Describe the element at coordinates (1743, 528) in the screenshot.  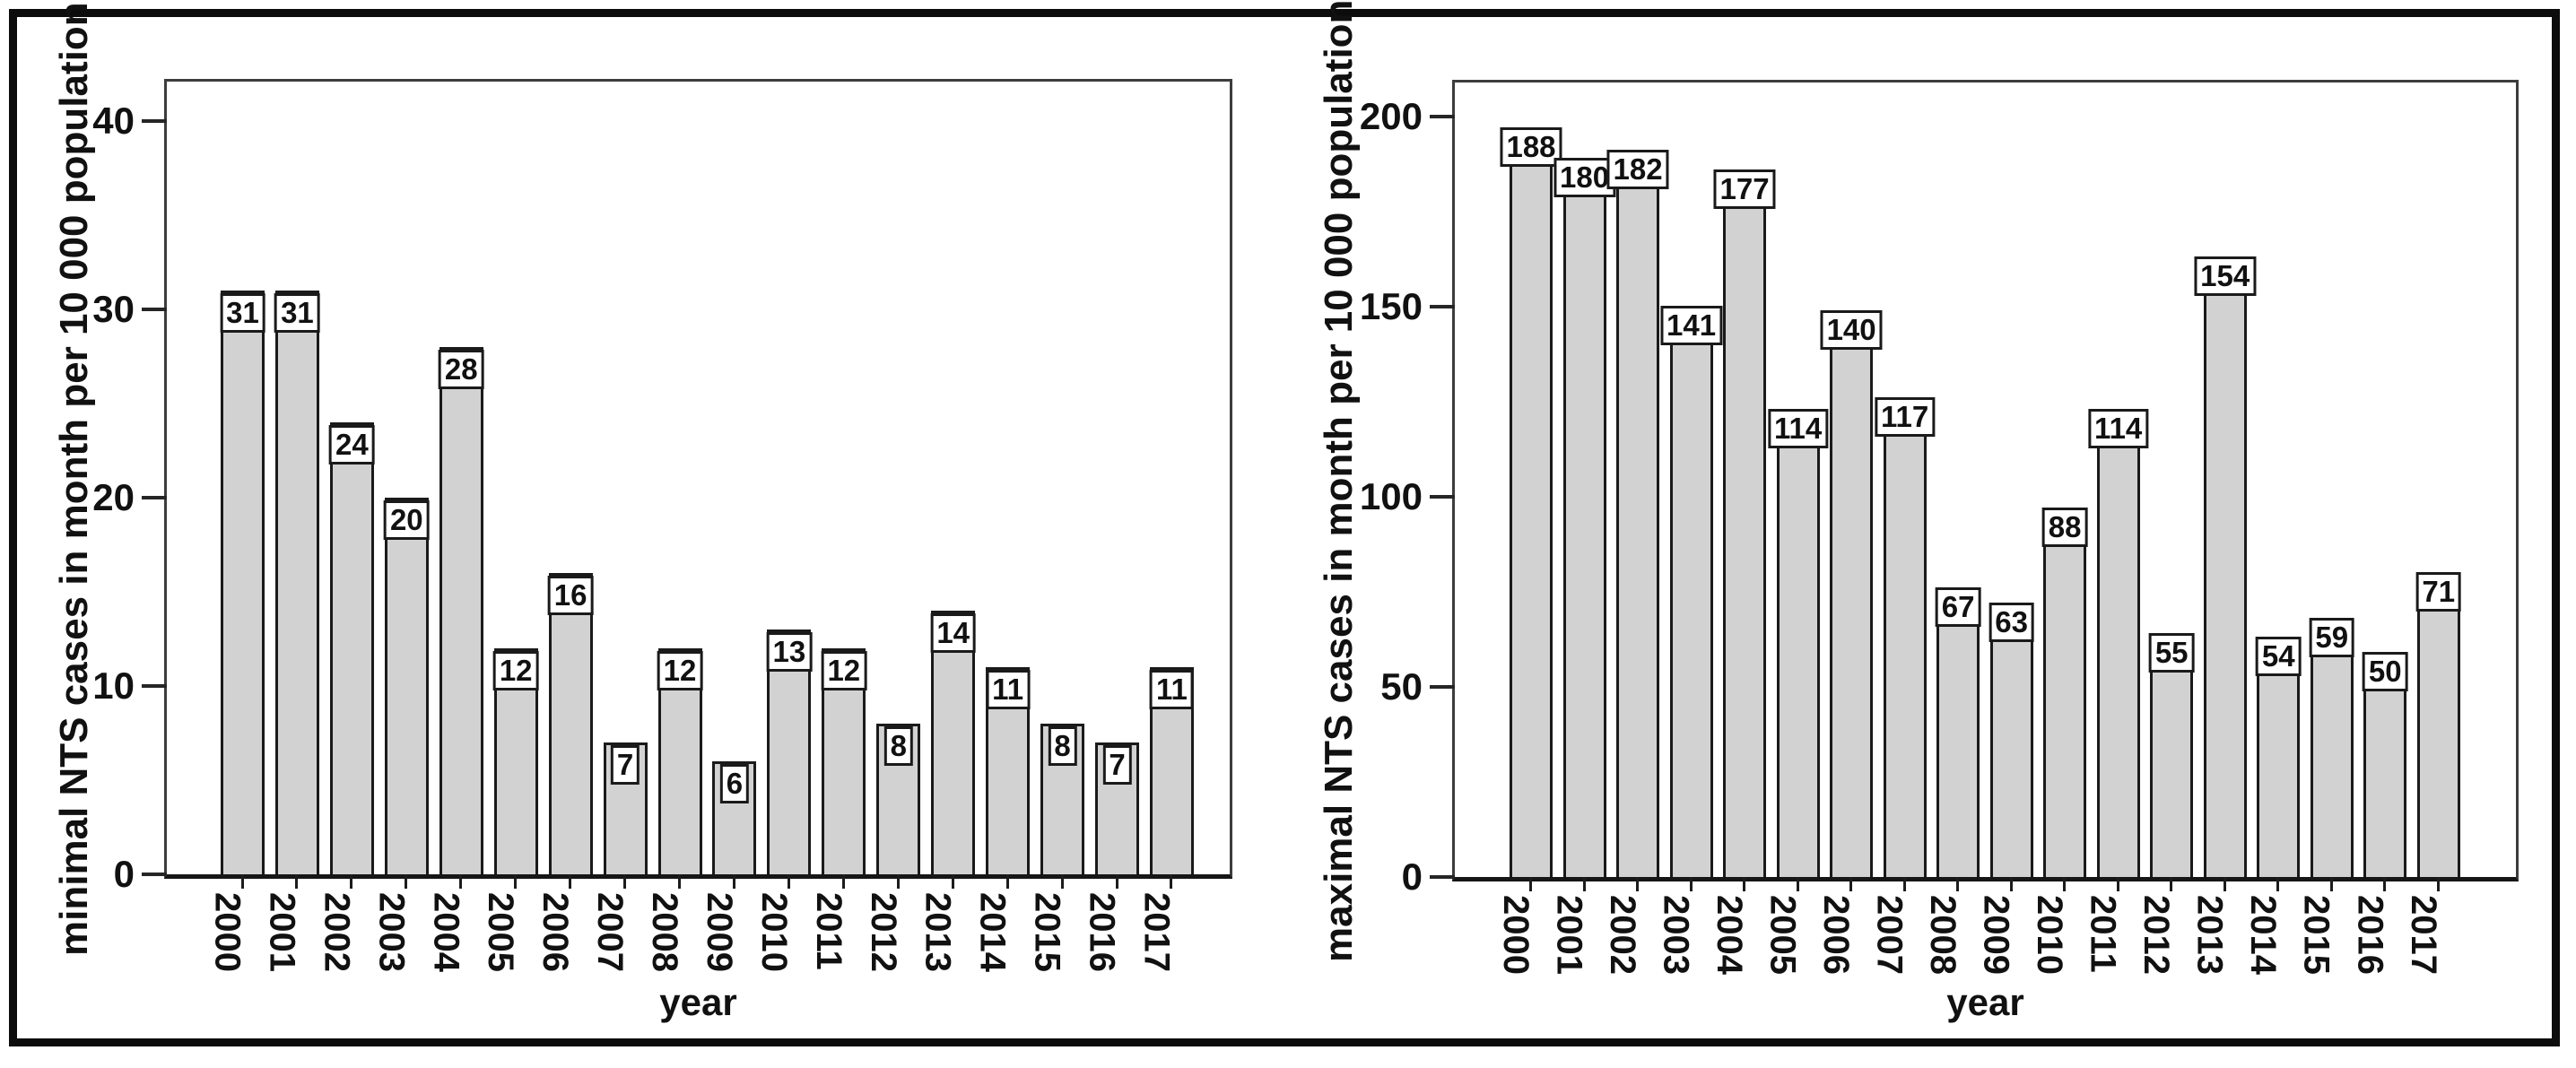
I see `bar-slot-2004: 177 2004` at that location.